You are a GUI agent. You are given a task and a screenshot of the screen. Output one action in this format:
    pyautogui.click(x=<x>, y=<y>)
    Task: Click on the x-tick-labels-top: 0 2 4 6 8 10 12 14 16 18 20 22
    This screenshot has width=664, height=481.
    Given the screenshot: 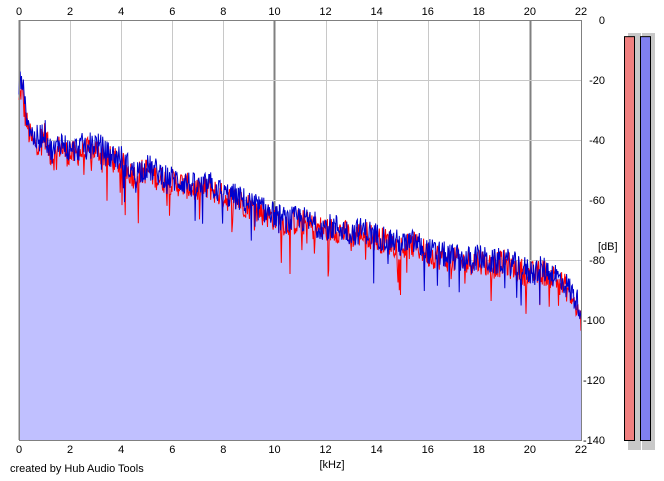 What is the action you would take?
    pyautogui.click(x=301, y=12)
    